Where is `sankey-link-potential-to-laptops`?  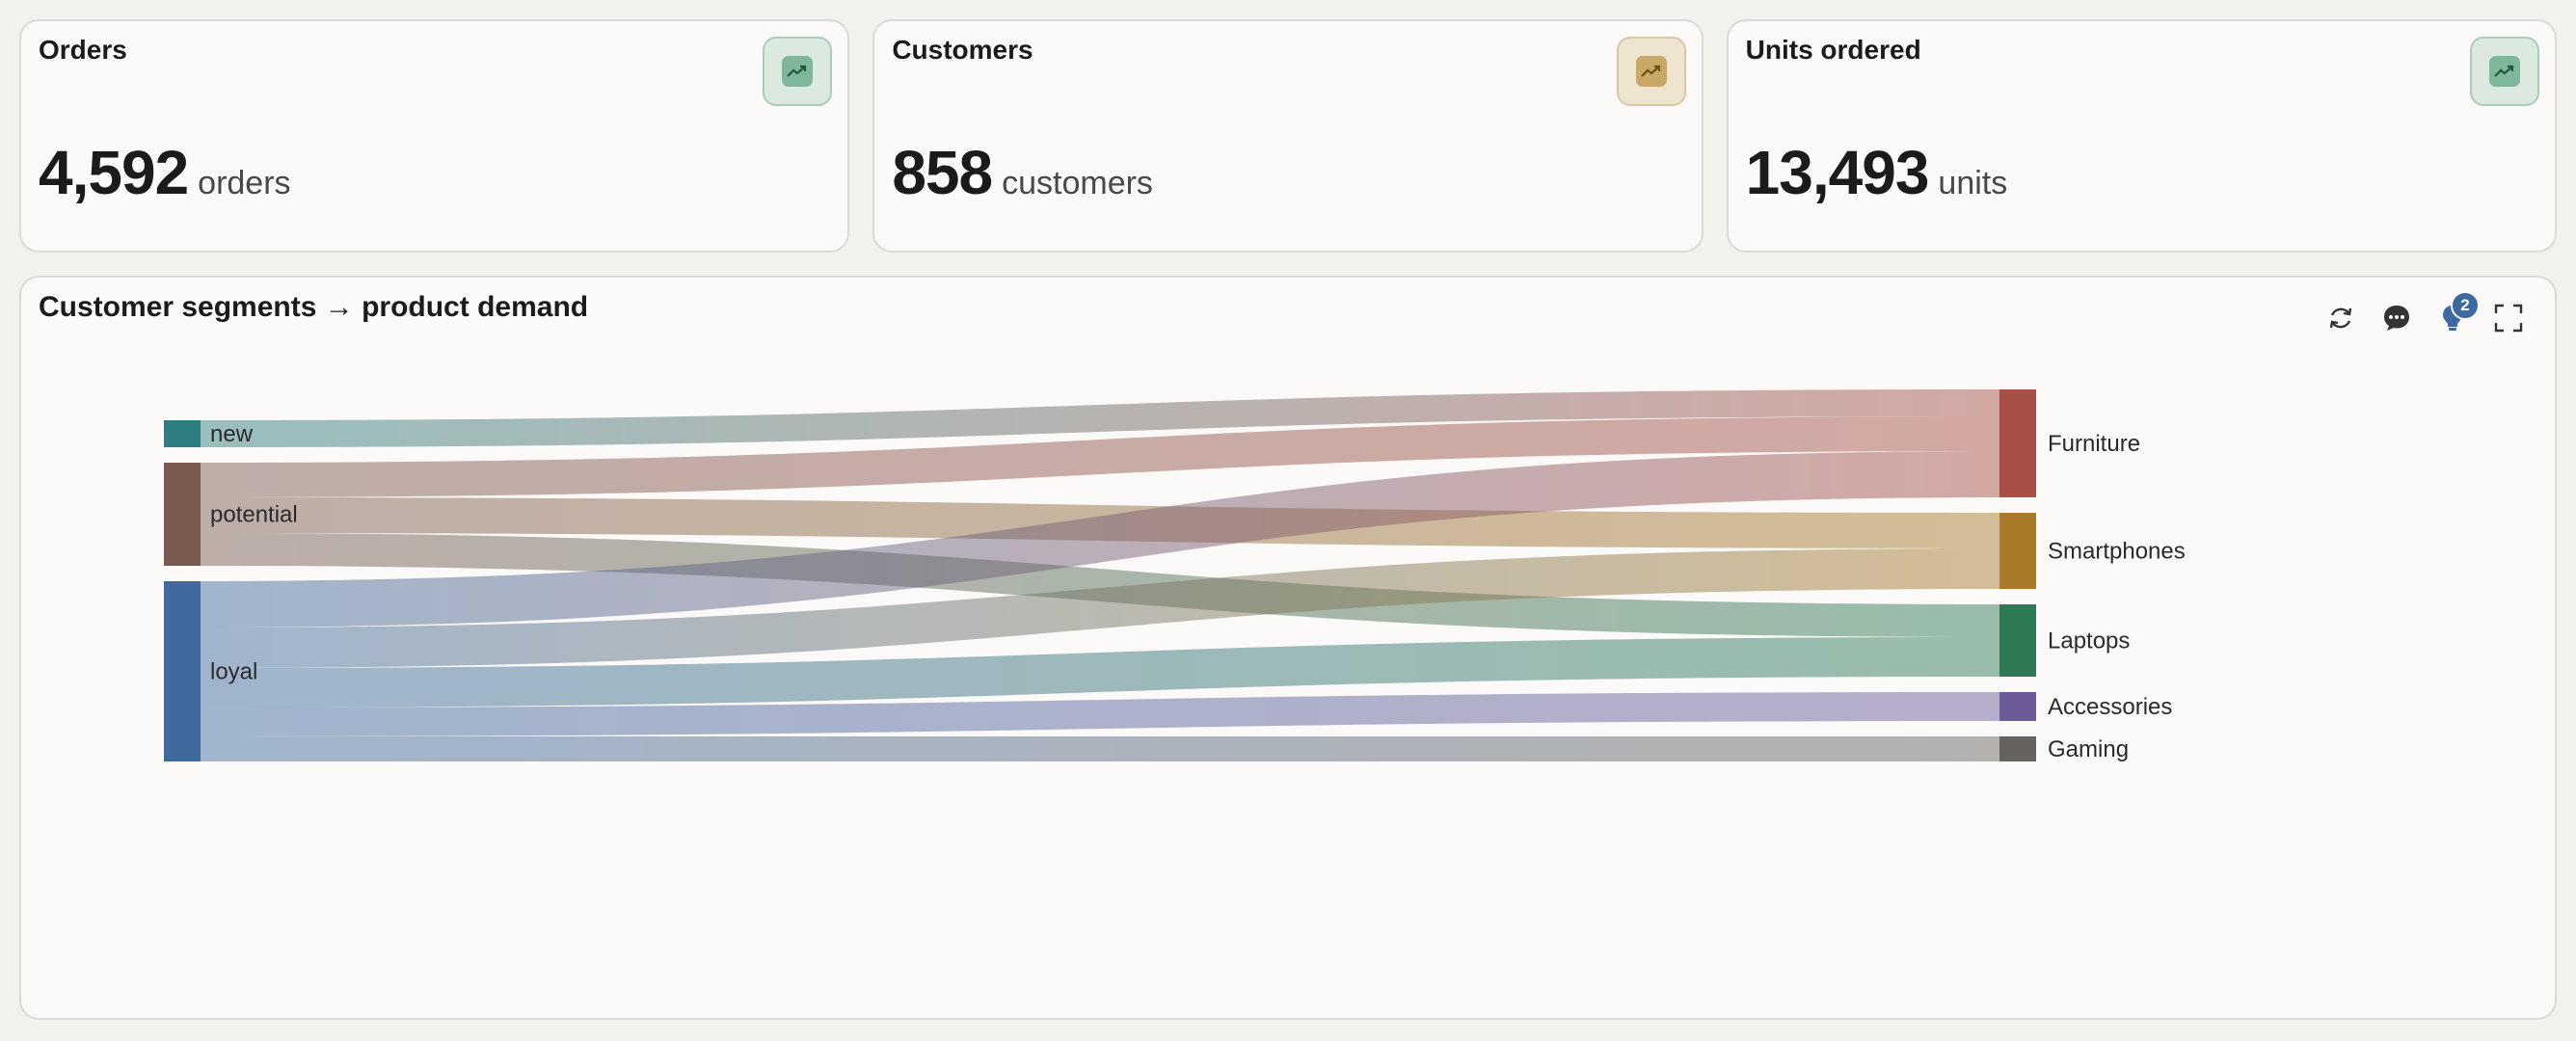
sankey-link-potential-to-laptops is located at coordinates (1100, 585).